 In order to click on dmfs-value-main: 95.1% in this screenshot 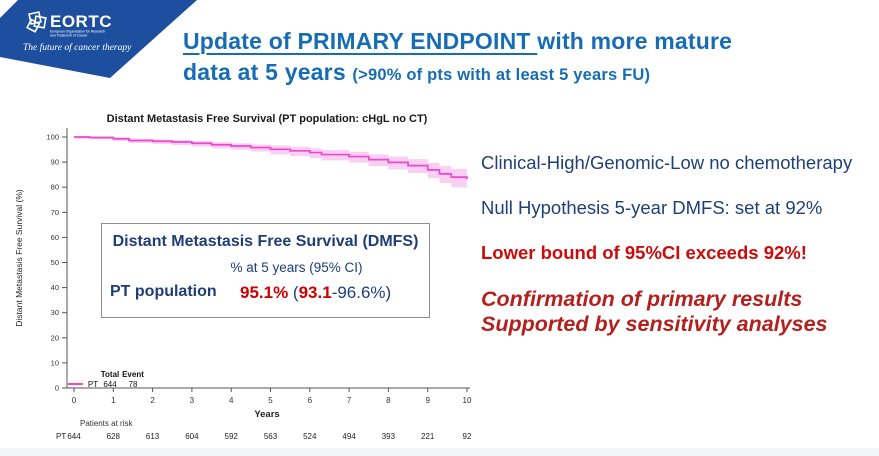, I will do `click(264, 292)`.